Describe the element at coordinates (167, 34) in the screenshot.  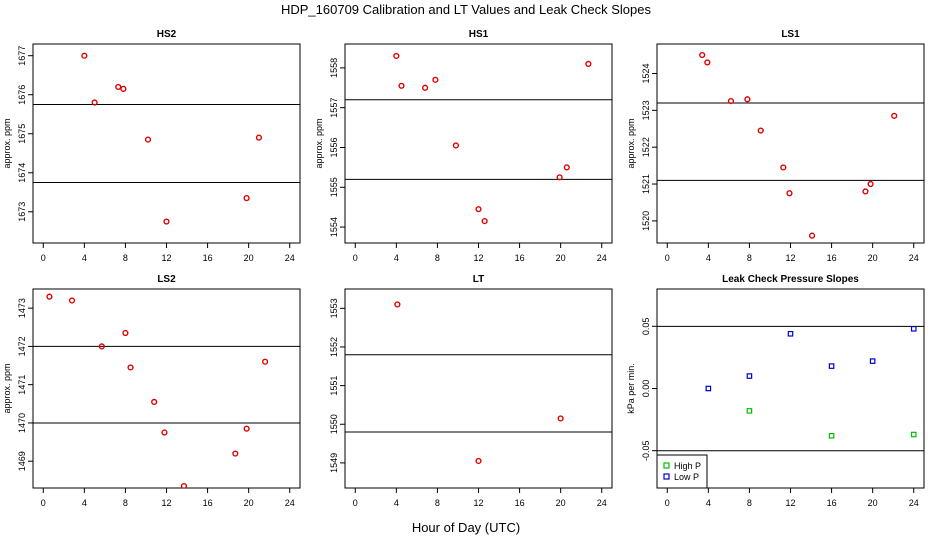
I see `panel-title: HS2` at that location.